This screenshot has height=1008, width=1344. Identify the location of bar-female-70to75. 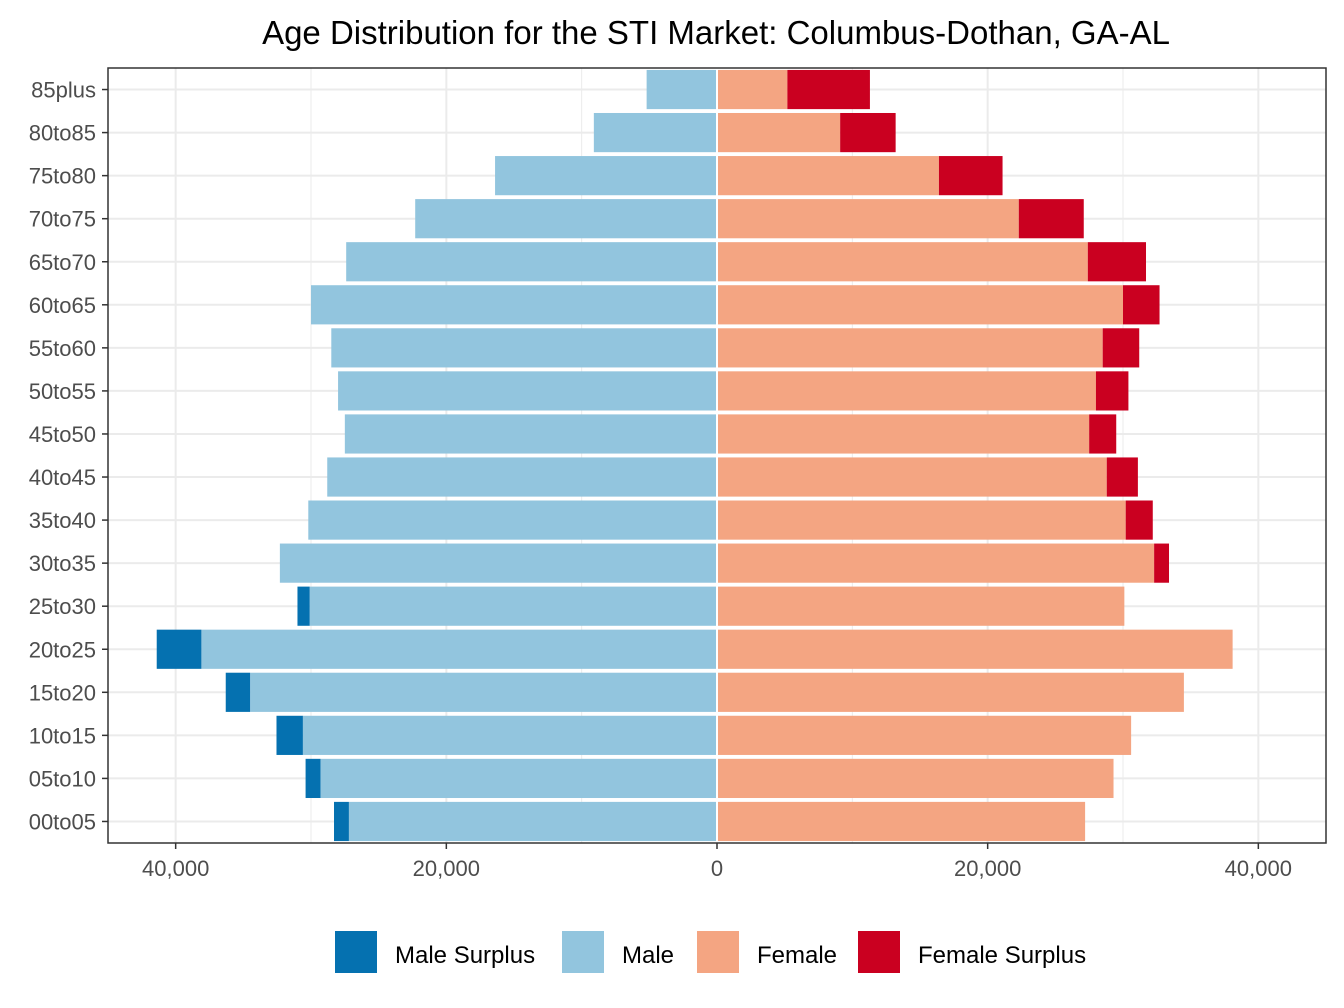
(868, 219).